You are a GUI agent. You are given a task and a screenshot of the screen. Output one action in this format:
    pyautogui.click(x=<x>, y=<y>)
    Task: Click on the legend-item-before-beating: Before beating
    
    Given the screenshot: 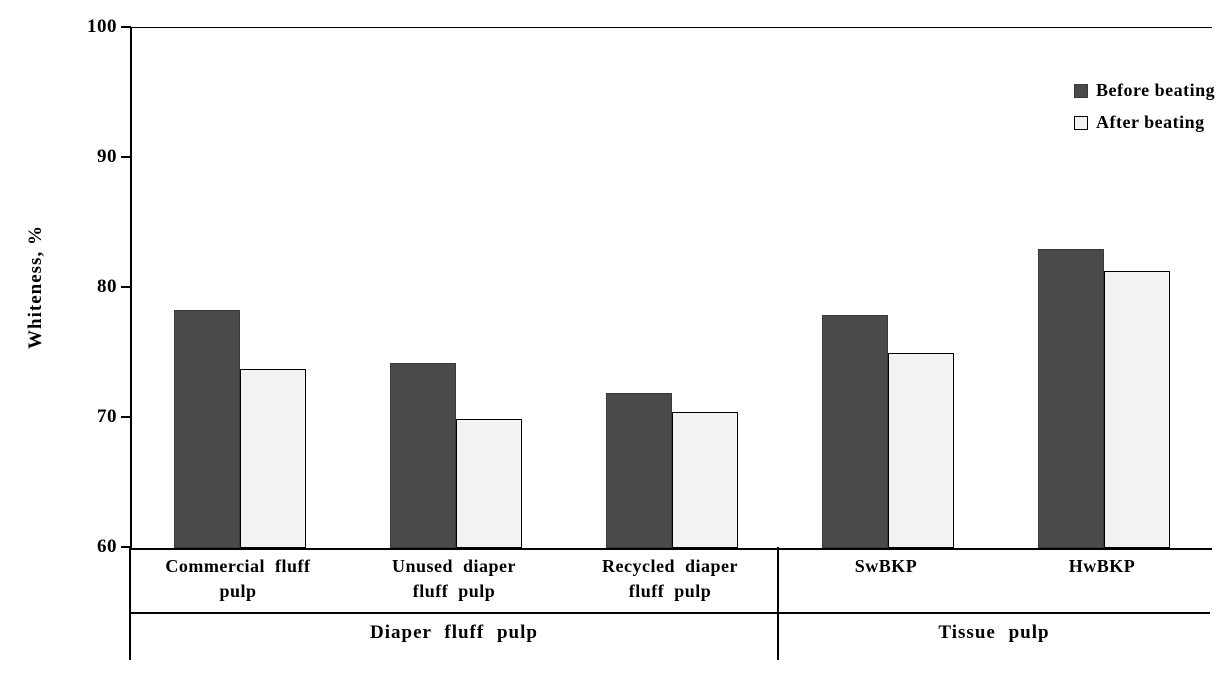 What is the action you would take?
    pyautogui.click(x=1144, y=90)
    